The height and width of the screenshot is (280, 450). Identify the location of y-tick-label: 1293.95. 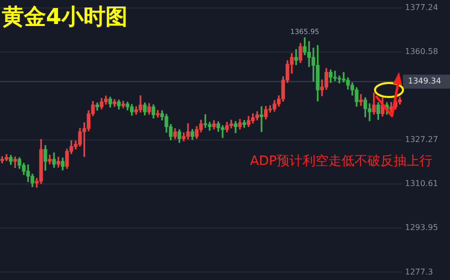
(421, 227).